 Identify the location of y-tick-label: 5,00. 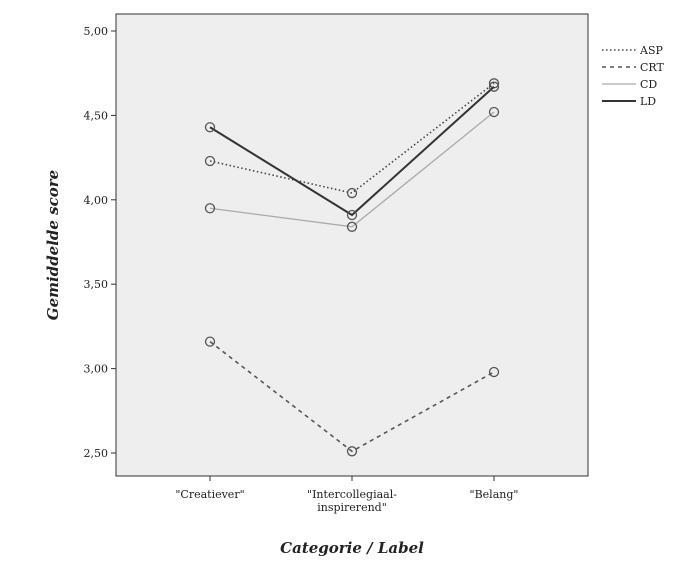
(96, 31).